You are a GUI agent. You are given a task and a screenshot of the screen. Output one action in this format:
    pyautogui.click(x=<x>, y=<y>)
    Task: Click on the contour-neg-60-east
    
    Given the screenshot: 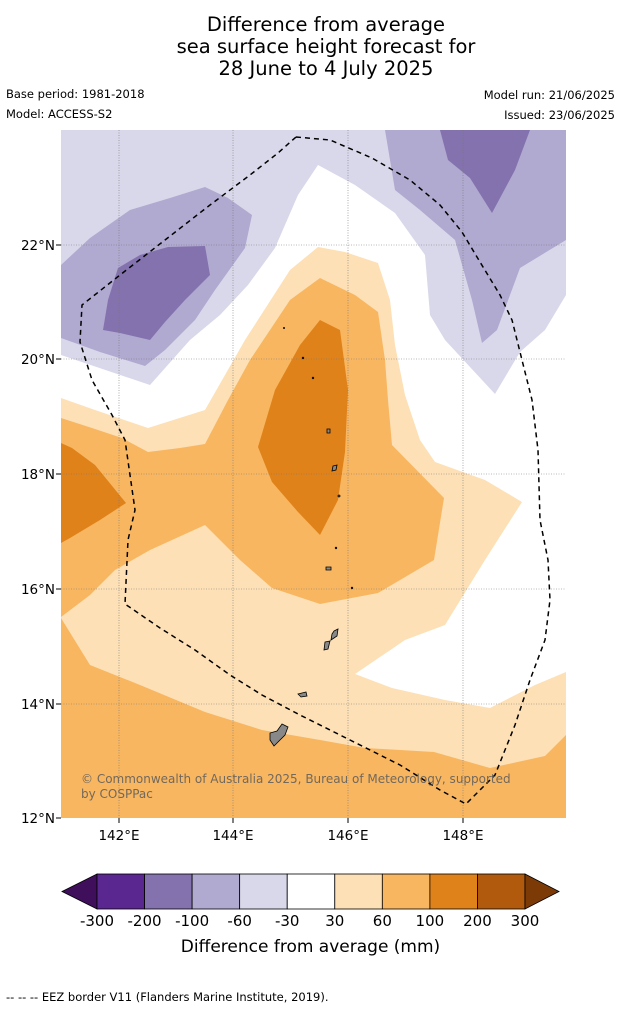 What is the action you would take?
    pyautogui.click(x=475, y=236)
    